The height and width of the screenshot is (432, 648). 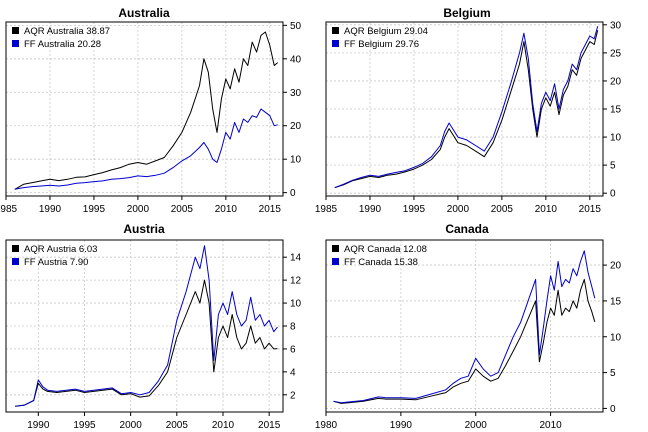 What do you see at coordinates (60, 249) in the screenshot?
I see `legend-entry: AQR Austria 6.03` at bounding box center [60, 249].